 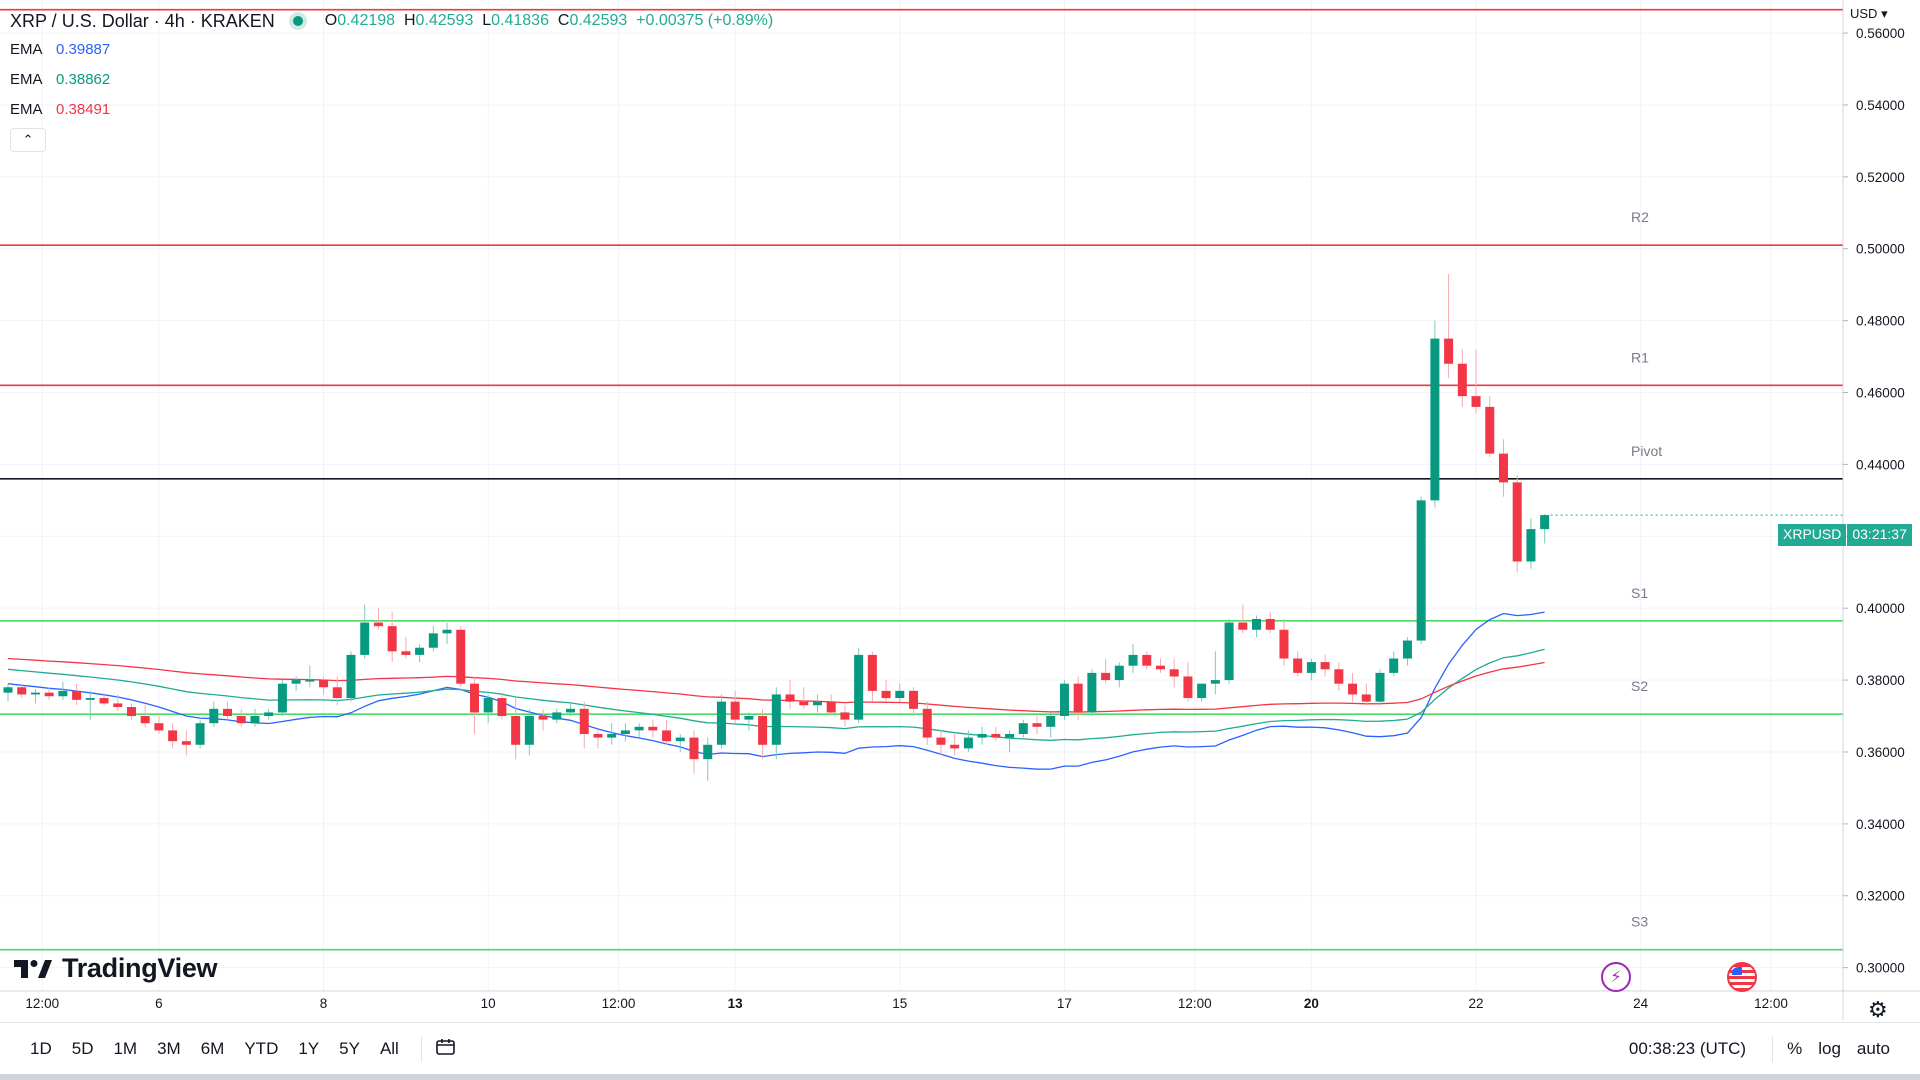 What do you see at coordinates (261, 1048) in the screenshot?
I see `timeframe-ytd: YTD` at bounding box center [261, 1048].